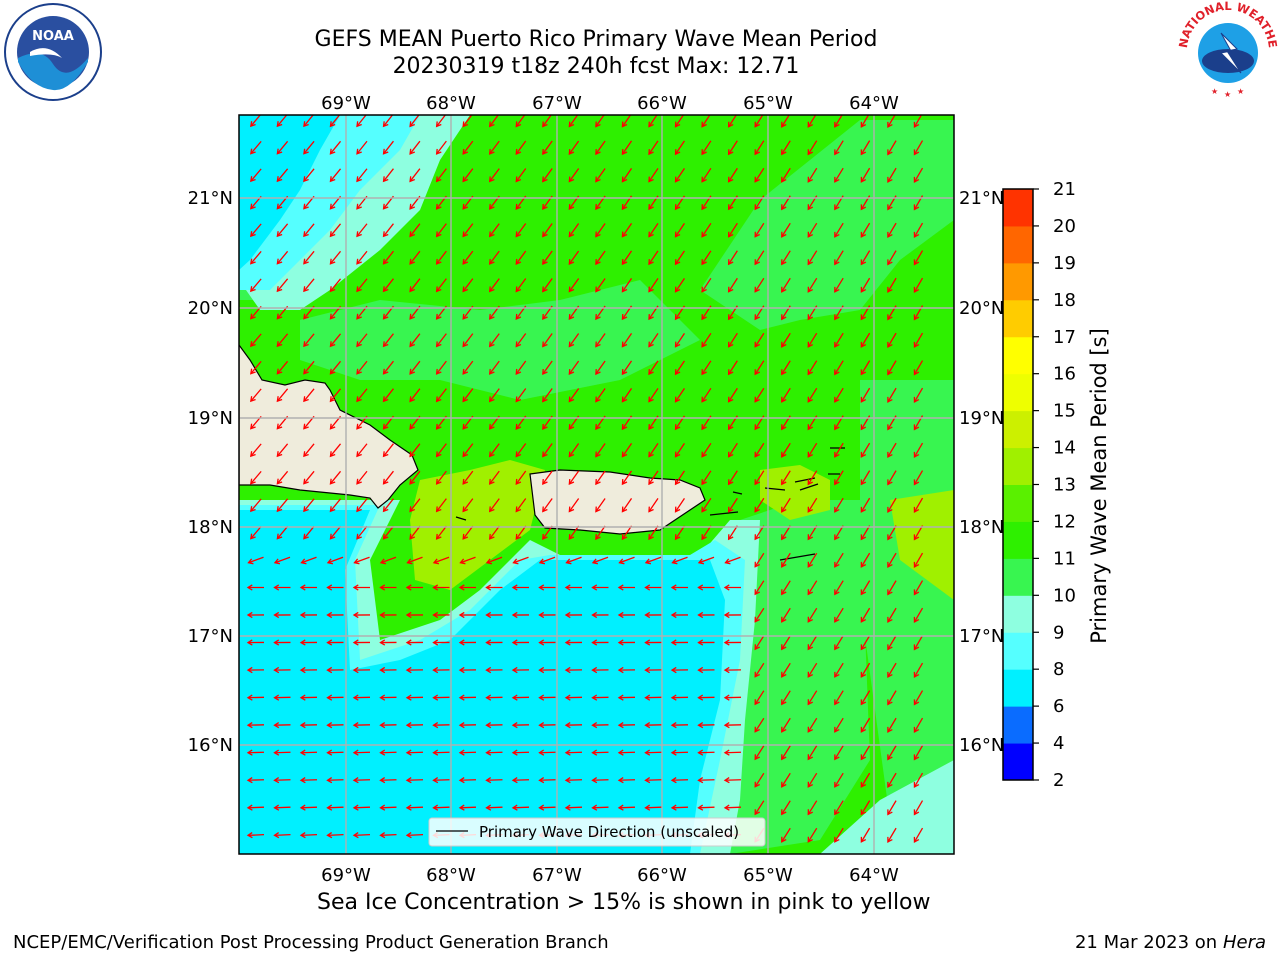  Describe the element at coordinates (1099, 486) in the screenshot. I see `colorbar-label: Primary Wave Mean Period [s]` at that location.